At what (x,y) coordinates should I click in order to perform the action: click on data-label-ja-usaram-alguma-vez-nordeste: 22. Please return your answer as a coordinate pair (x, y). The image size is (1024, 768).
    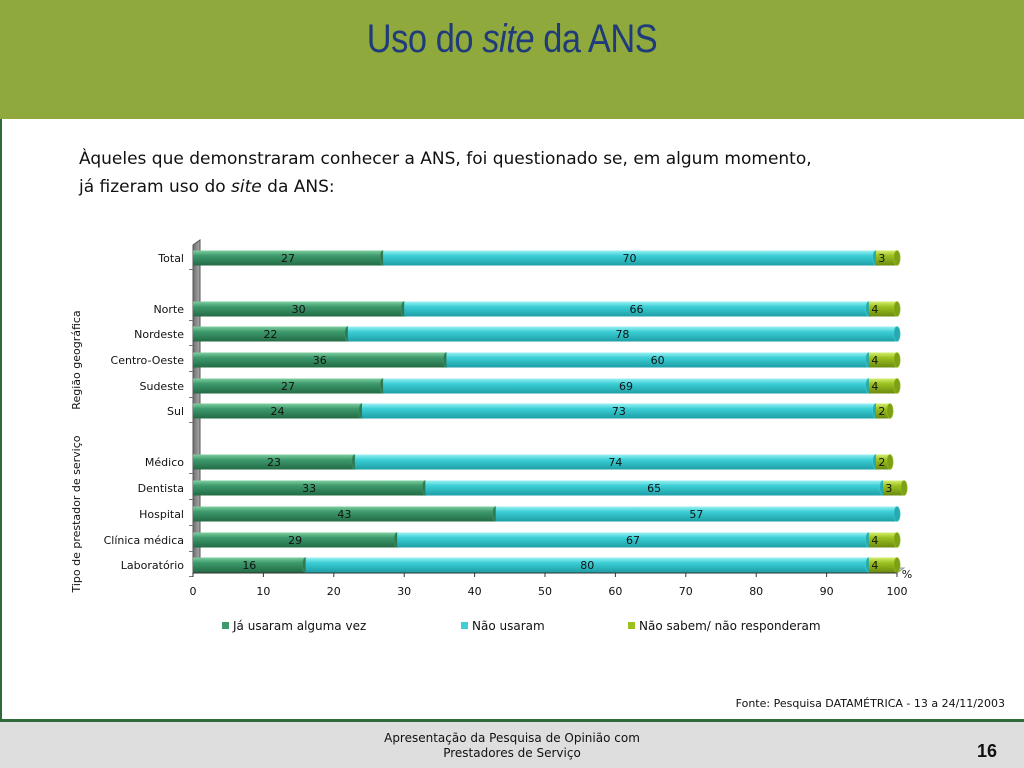
    Looking at the image, I should click on (270, 334).